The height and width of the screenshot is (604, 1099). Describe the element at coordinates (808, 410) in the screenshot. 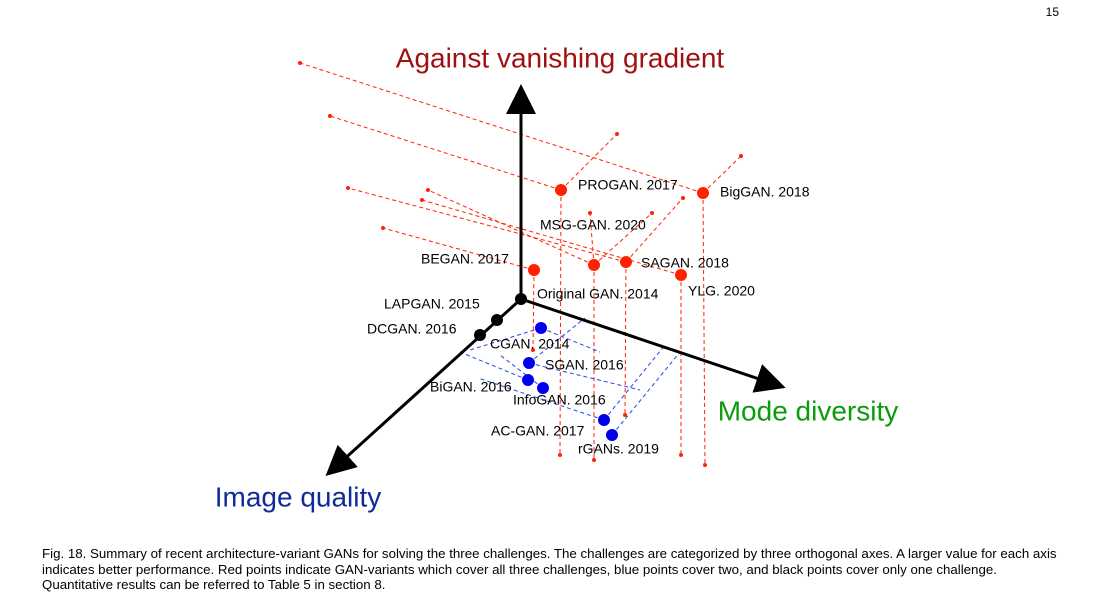

I see `axis-title: Mode diversity` at that location.